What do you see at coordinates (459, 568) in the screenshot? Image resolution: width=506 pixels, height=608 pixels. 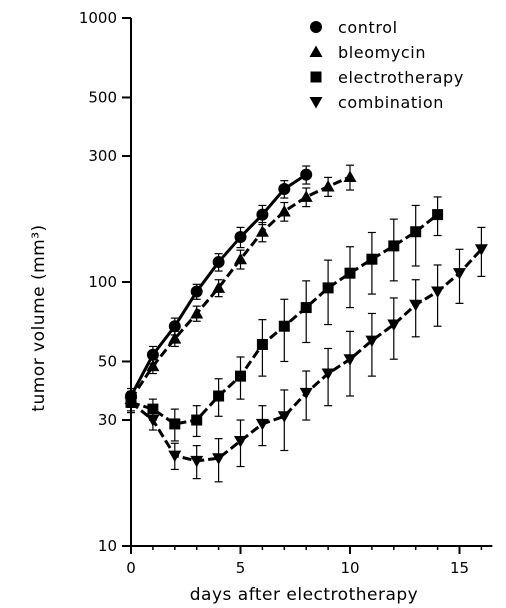 I see `x-tick-label: 15` at bounding box center [459, 568].